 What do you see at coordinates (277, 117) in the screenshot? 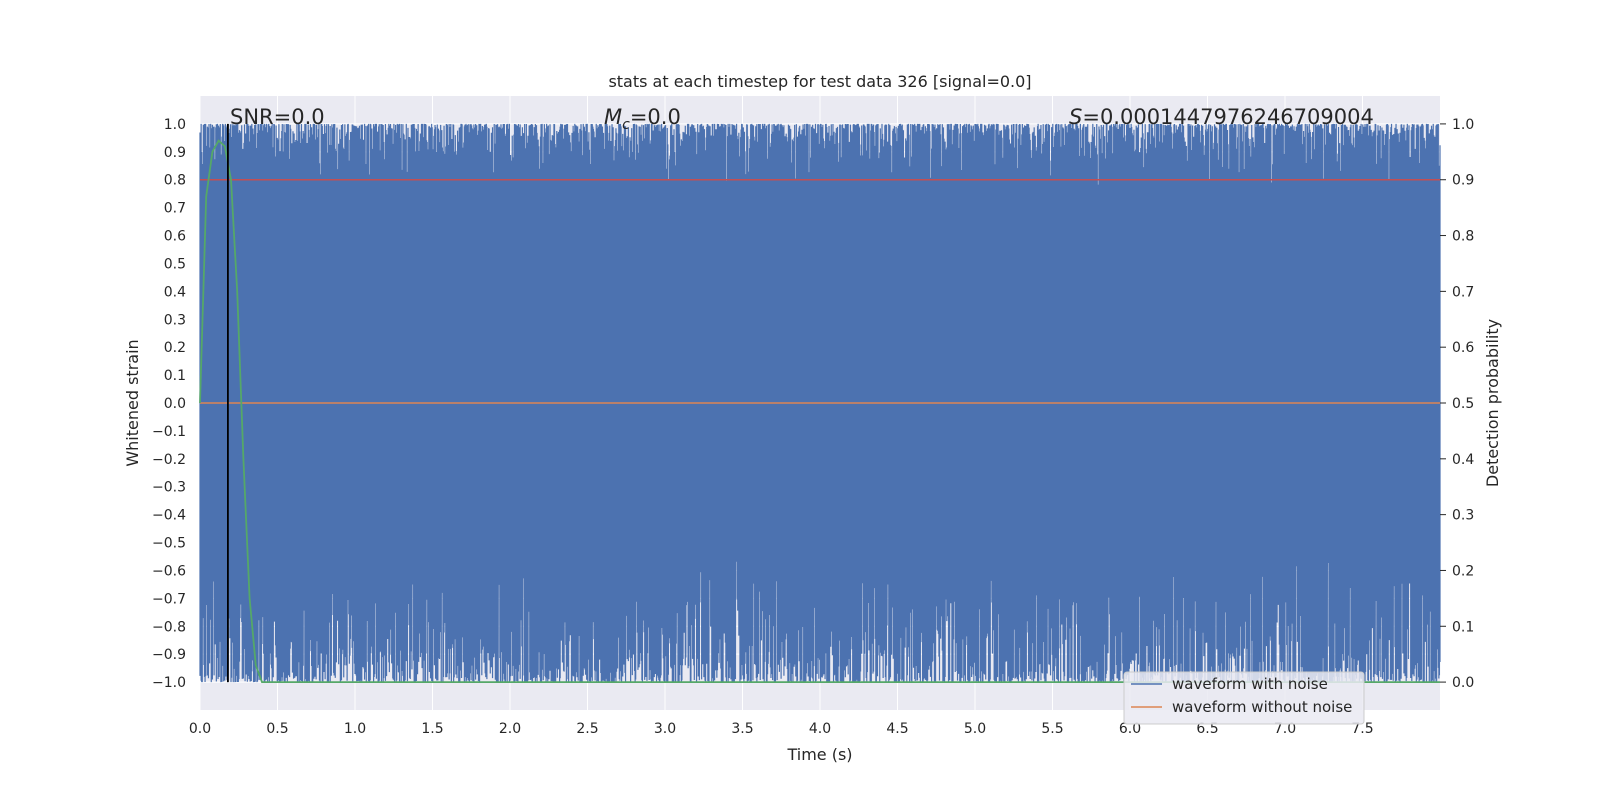
I see `snr-annotation: SNR=0.0` at bounding box center [277, 117].